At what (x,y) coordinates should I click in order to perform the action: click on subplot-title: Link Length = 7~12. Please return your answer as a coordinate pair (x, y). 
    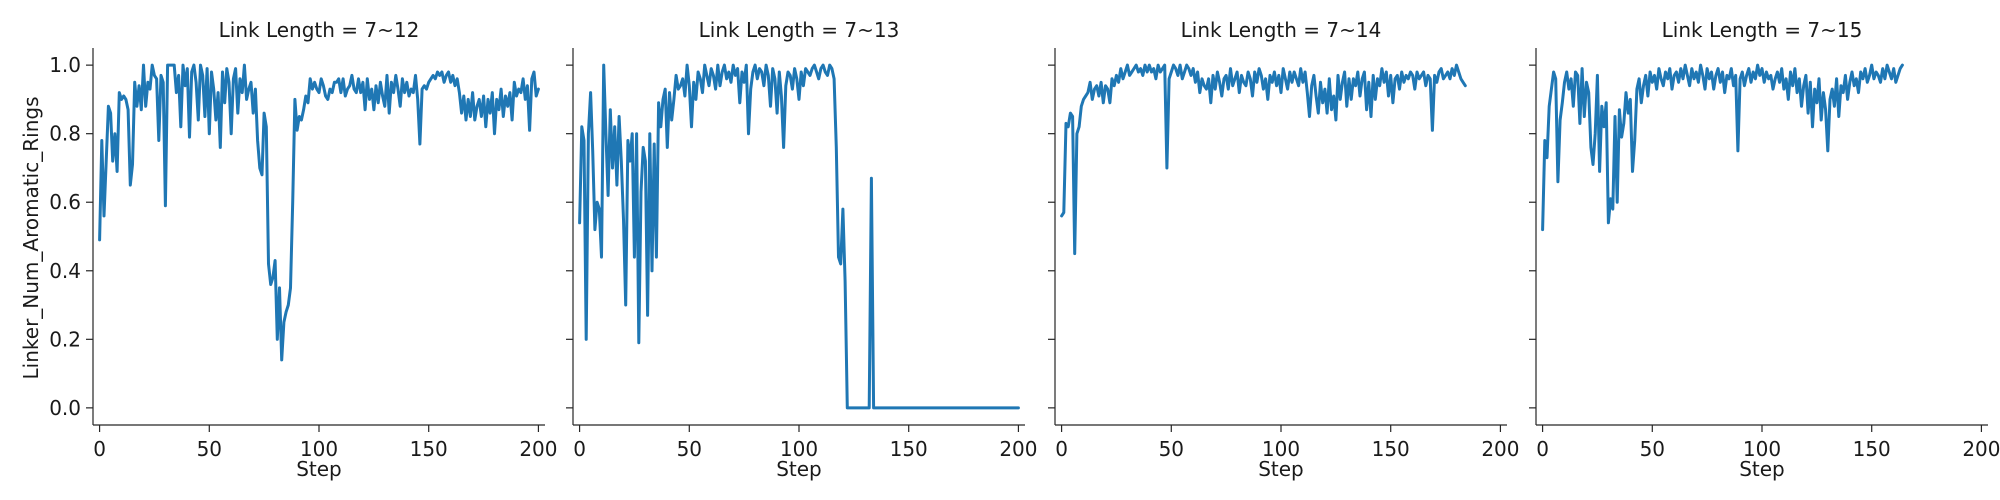
    Looking at the image, I should click on (319, 30).